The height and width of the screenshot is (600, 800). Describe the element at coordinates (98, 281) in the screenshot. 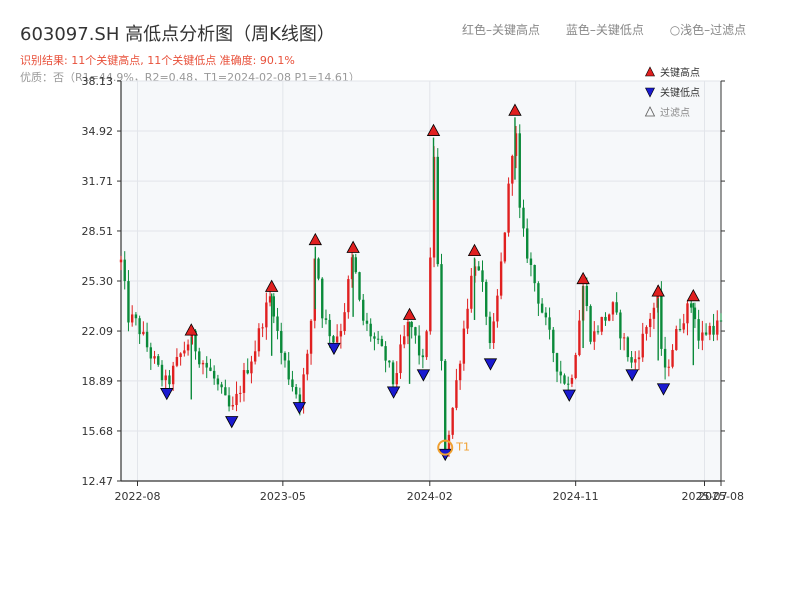

I see `y-tick-label: 25.30` at that location.